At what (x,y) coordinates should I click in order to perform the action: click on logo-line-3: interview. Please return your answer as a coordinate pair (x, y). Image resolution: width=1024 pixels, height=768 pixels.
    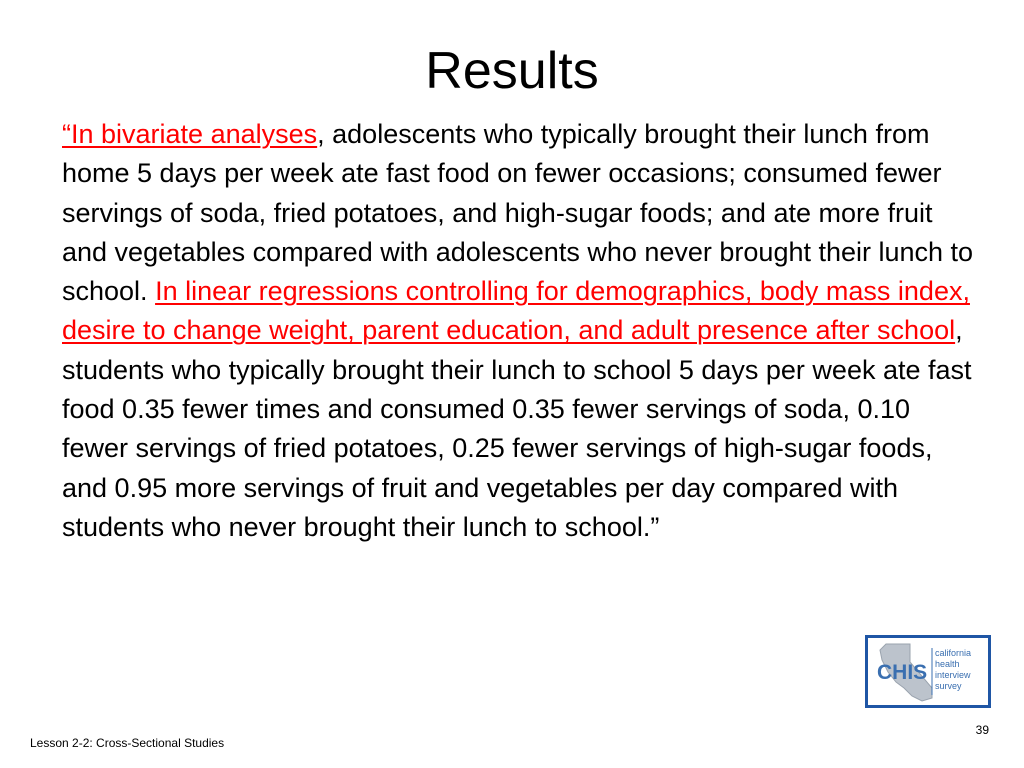
    Looking at the image, I should click on (953, 675).